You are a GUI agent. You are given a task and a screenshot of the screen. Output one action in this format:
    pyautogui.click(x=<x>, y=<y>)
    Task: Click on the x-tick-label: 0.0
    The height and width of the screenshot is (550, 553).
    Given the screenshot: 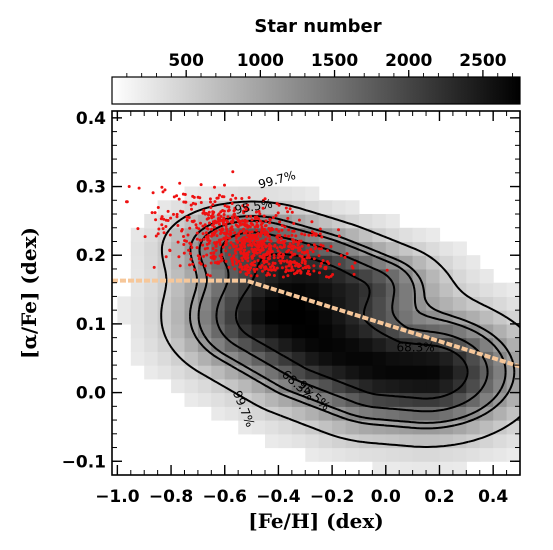 What is the action you would take?
    pyautogui.click(x=386, y=497)
    